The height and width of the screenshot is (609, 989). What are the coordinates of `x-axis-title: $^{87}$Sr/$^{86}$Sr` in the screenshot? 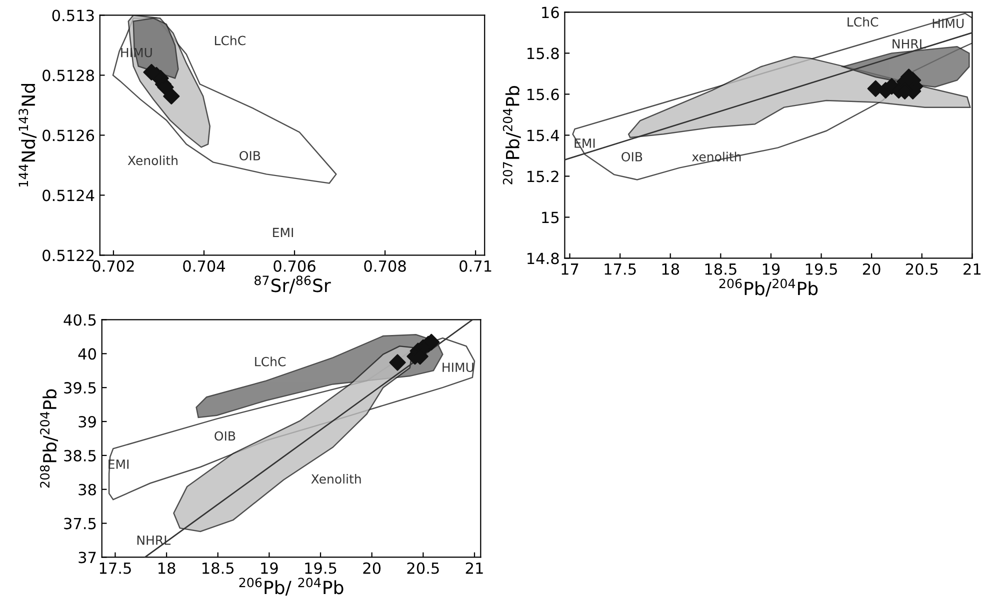 It's located at (292, 285).